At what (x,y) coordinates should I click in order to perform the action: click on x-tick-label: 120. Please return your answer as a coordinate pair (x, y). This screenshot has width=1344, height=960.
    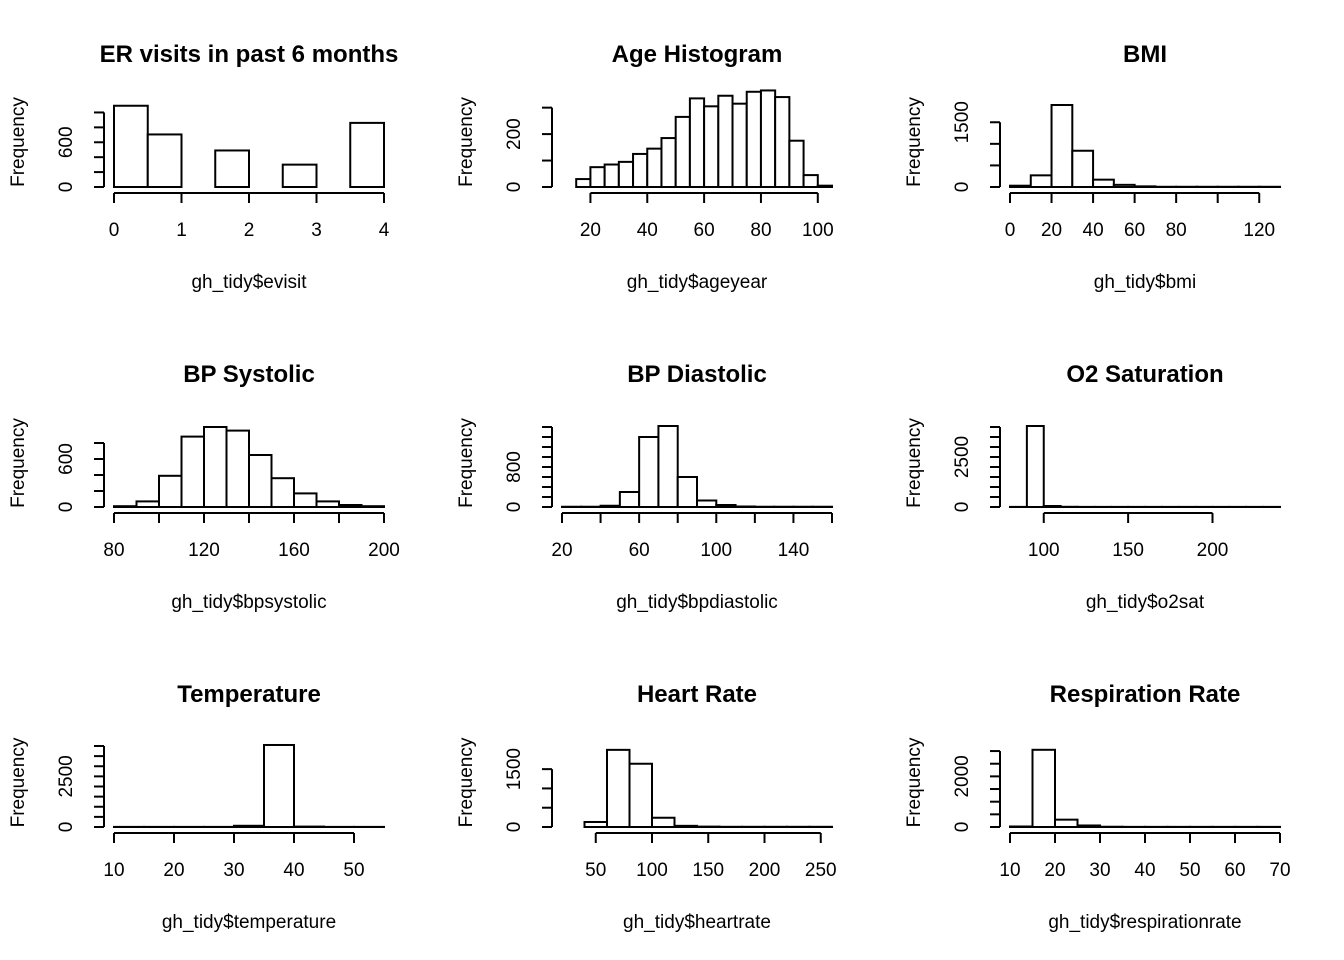
    Looking at the image, I should click on (204, 550).